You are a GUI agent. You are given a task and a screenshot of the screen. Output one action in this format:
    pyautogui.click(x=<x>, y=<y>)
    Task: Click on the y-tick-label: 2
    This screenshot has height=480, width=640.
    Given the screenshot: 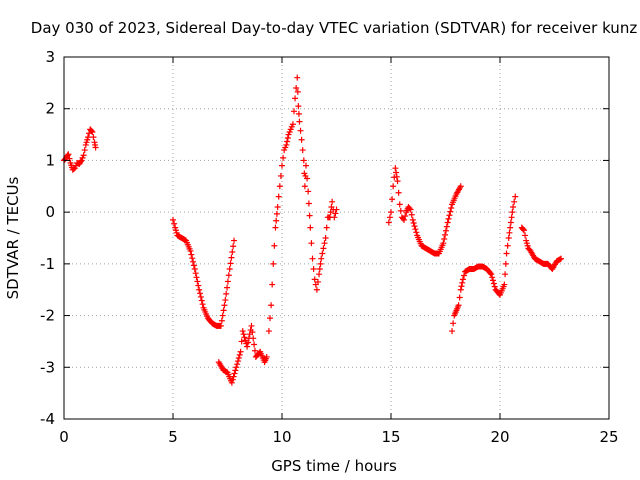 What is the action you would take?
    pyautogui.click(x=50, y=109)
    